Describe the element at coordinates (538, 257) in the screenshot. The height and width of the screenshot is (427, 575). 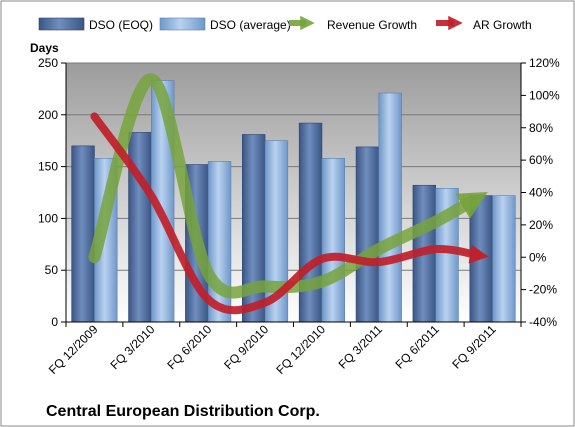
I see `right-axis-tick-label: 0%` at that location.